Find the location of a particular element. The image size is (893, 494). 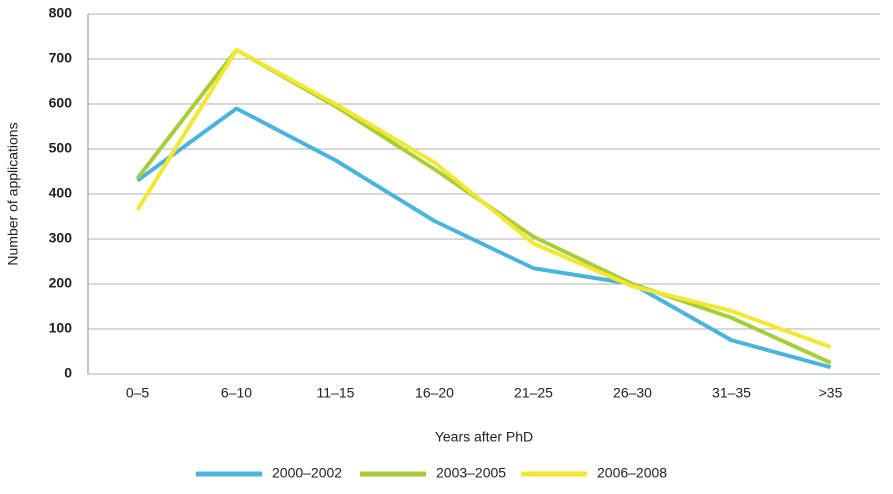

x-tick-label: 16–20 is located at coordinates (434, 393).